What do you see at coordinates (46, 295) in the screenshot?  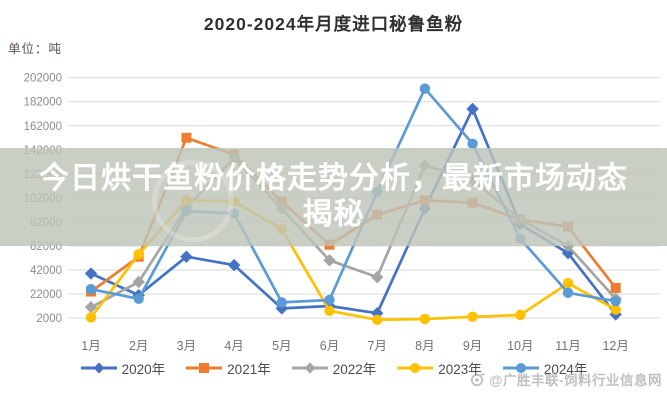 I see `y-tick-label: 22000` at bounding box center [46, 295].